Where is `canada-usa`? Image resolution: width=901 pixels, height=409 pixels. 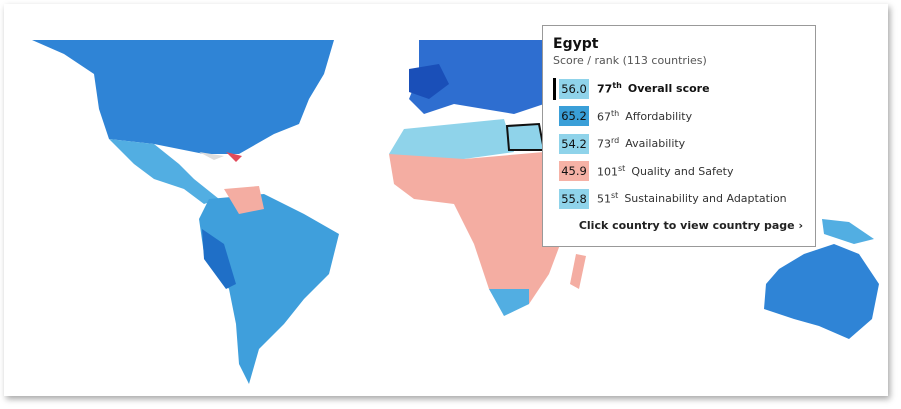
canada-usa is located at coordinates (183, 97).